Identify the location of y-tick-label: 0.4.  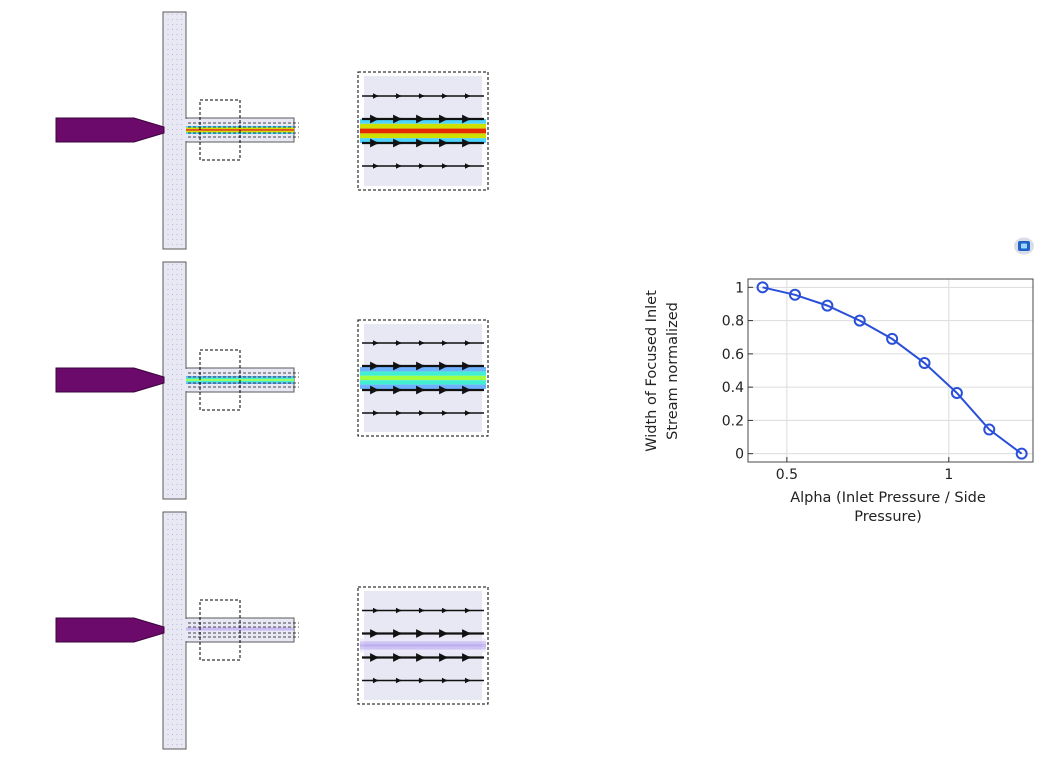
(733, 388).